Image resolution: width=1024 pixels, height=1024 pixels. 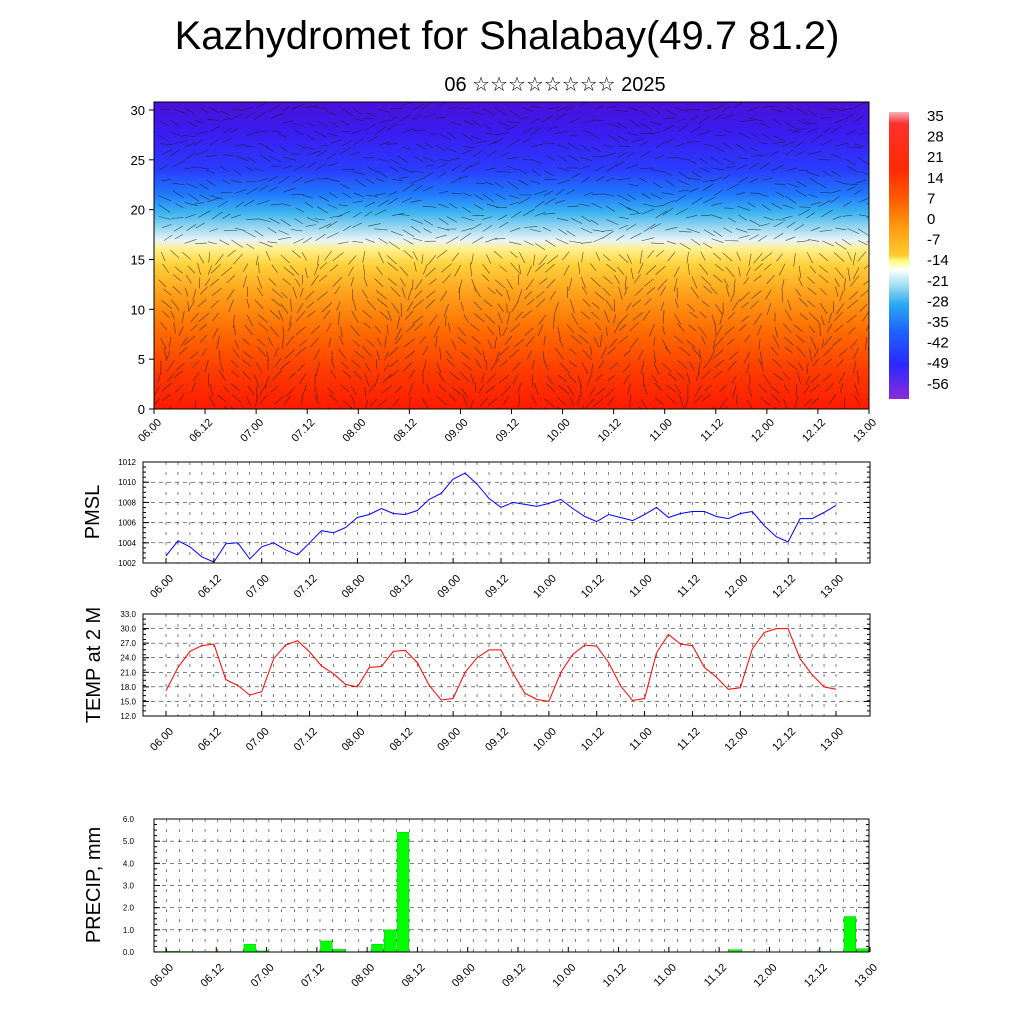 What do you see at coordinates (545, 740) in the screenshot?
I see `temperature-x-tick-label: 10.00` at bounding box center [545, 740].